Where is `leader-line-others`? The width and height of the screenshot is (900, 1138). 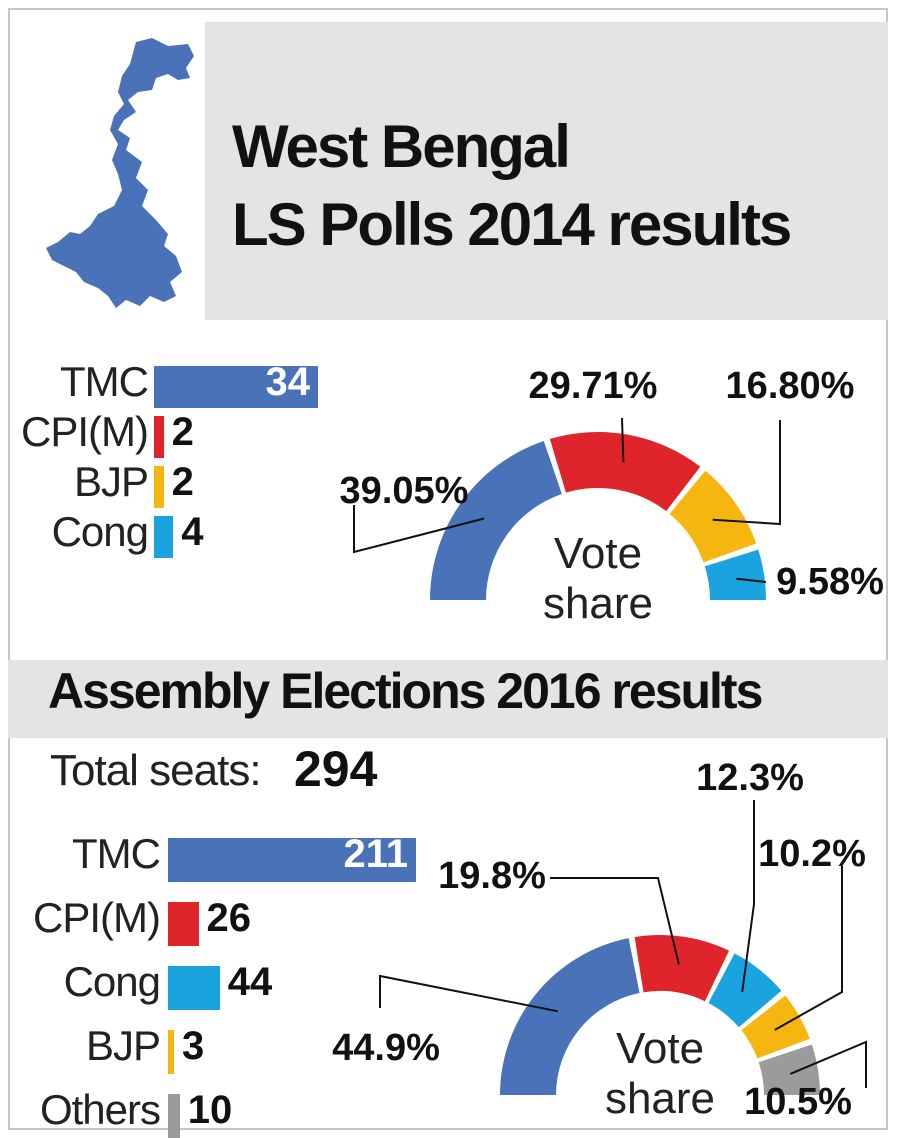 leader-line-others is located at coordinates (828, 1064).